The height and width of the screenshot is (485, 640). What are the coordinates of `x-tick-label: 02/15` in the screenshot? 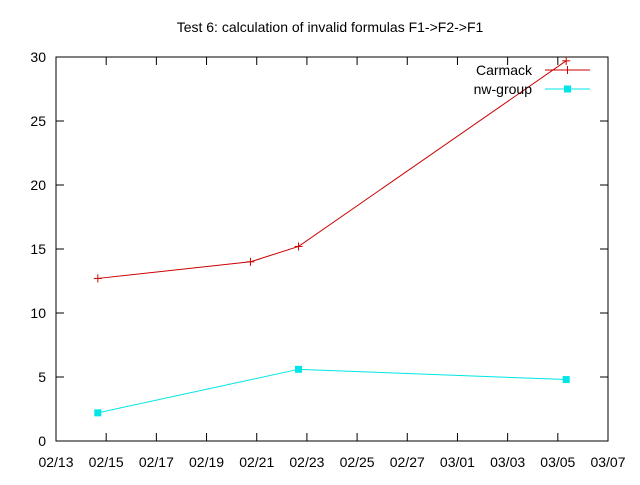 It's located at (106, 462).